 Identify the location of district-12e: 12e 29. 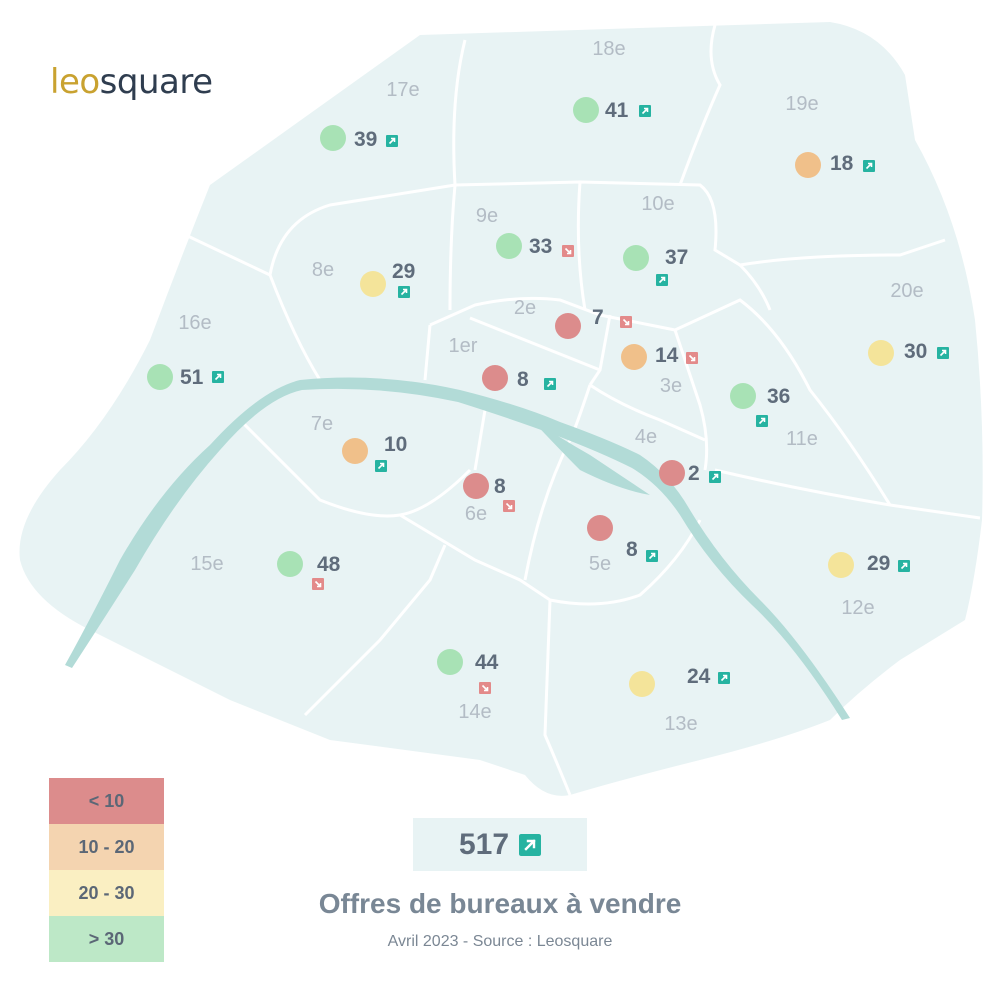
(869, 585).